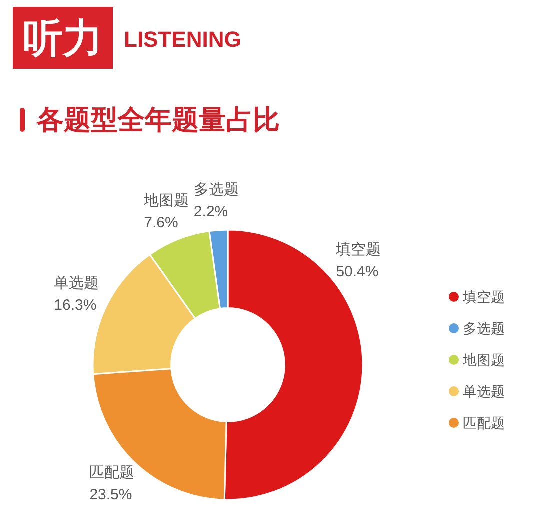  What do you see at coordinates (484, 328) in the screenshot?
I see `legend-label: 多选题` at bounding box center [484, 328].